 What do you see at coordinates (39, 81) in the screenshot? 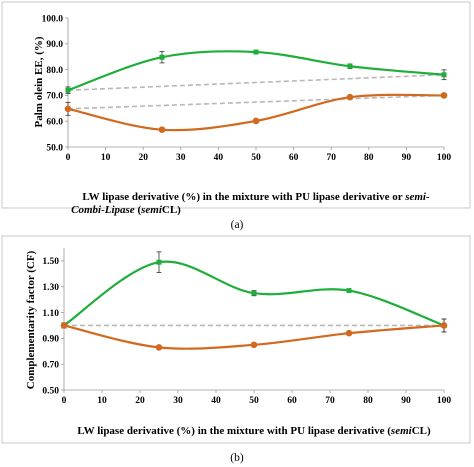
I see `y-axis-label: Palm olein EE, (%)` at bounding box center [39, 81].